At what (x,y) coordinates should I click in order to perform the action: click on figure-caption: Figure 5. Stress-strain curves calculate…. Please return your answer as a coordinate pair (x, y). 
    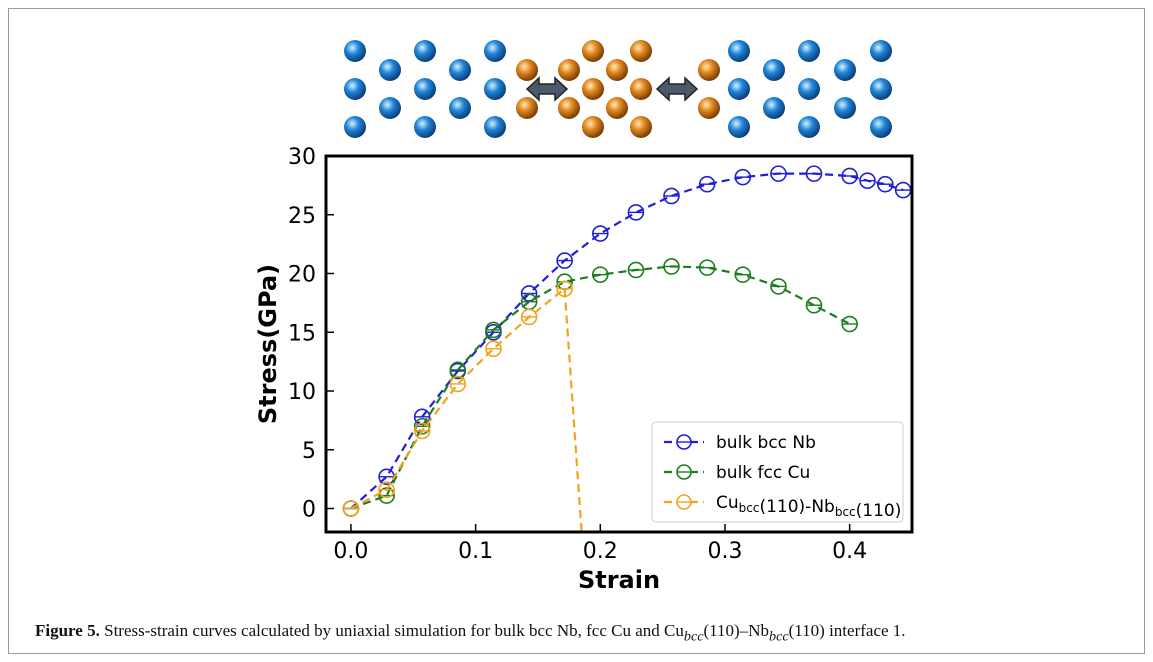
    Looking at the image, I should click on (585, 633).